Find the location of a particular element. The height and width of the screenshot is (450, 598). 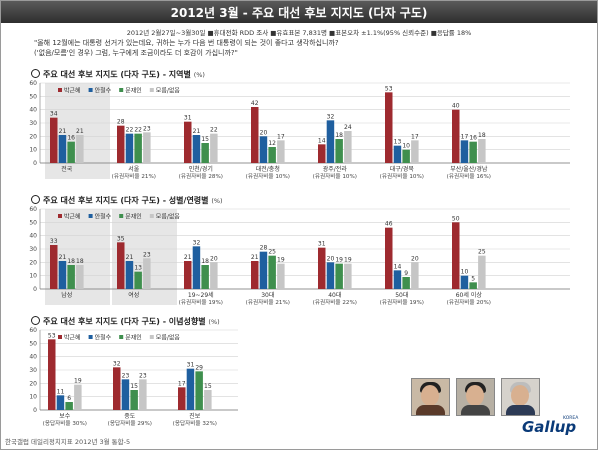

category-sublabel: (유권자비율 19%) is located at coordinates (201, 302).